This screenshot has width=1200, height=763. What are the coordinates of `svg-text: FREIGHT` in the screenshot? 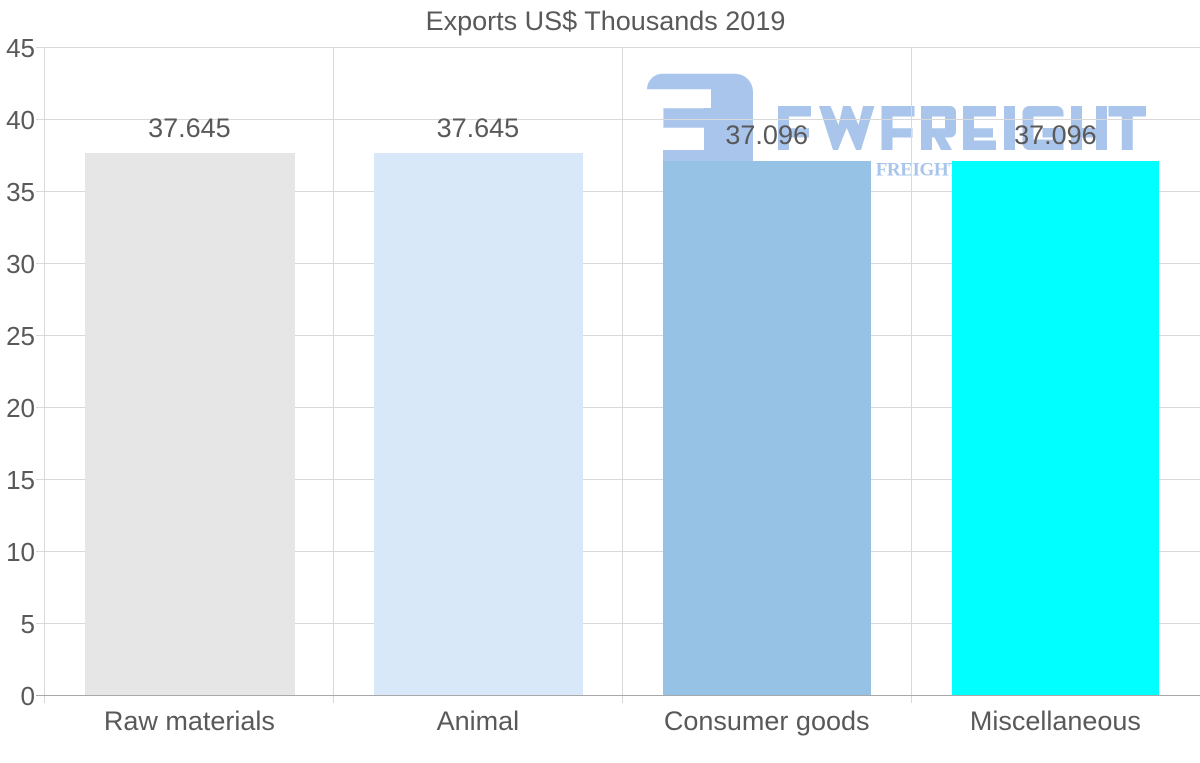 It's located at (919, 169).